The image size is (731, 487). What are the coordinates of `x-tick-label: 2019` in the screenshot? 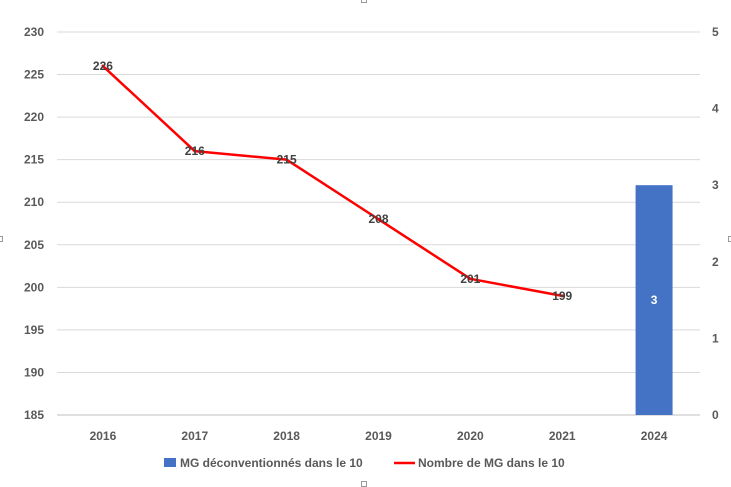 It's located at (378, 436).